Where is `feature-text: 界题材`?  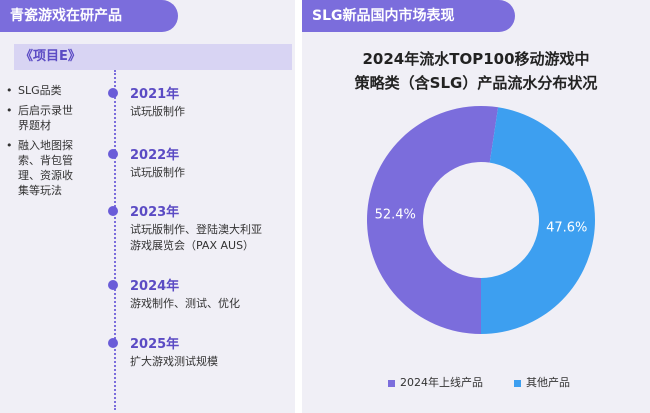 feature-text: 界题材 is located at coordinates (34, 125).